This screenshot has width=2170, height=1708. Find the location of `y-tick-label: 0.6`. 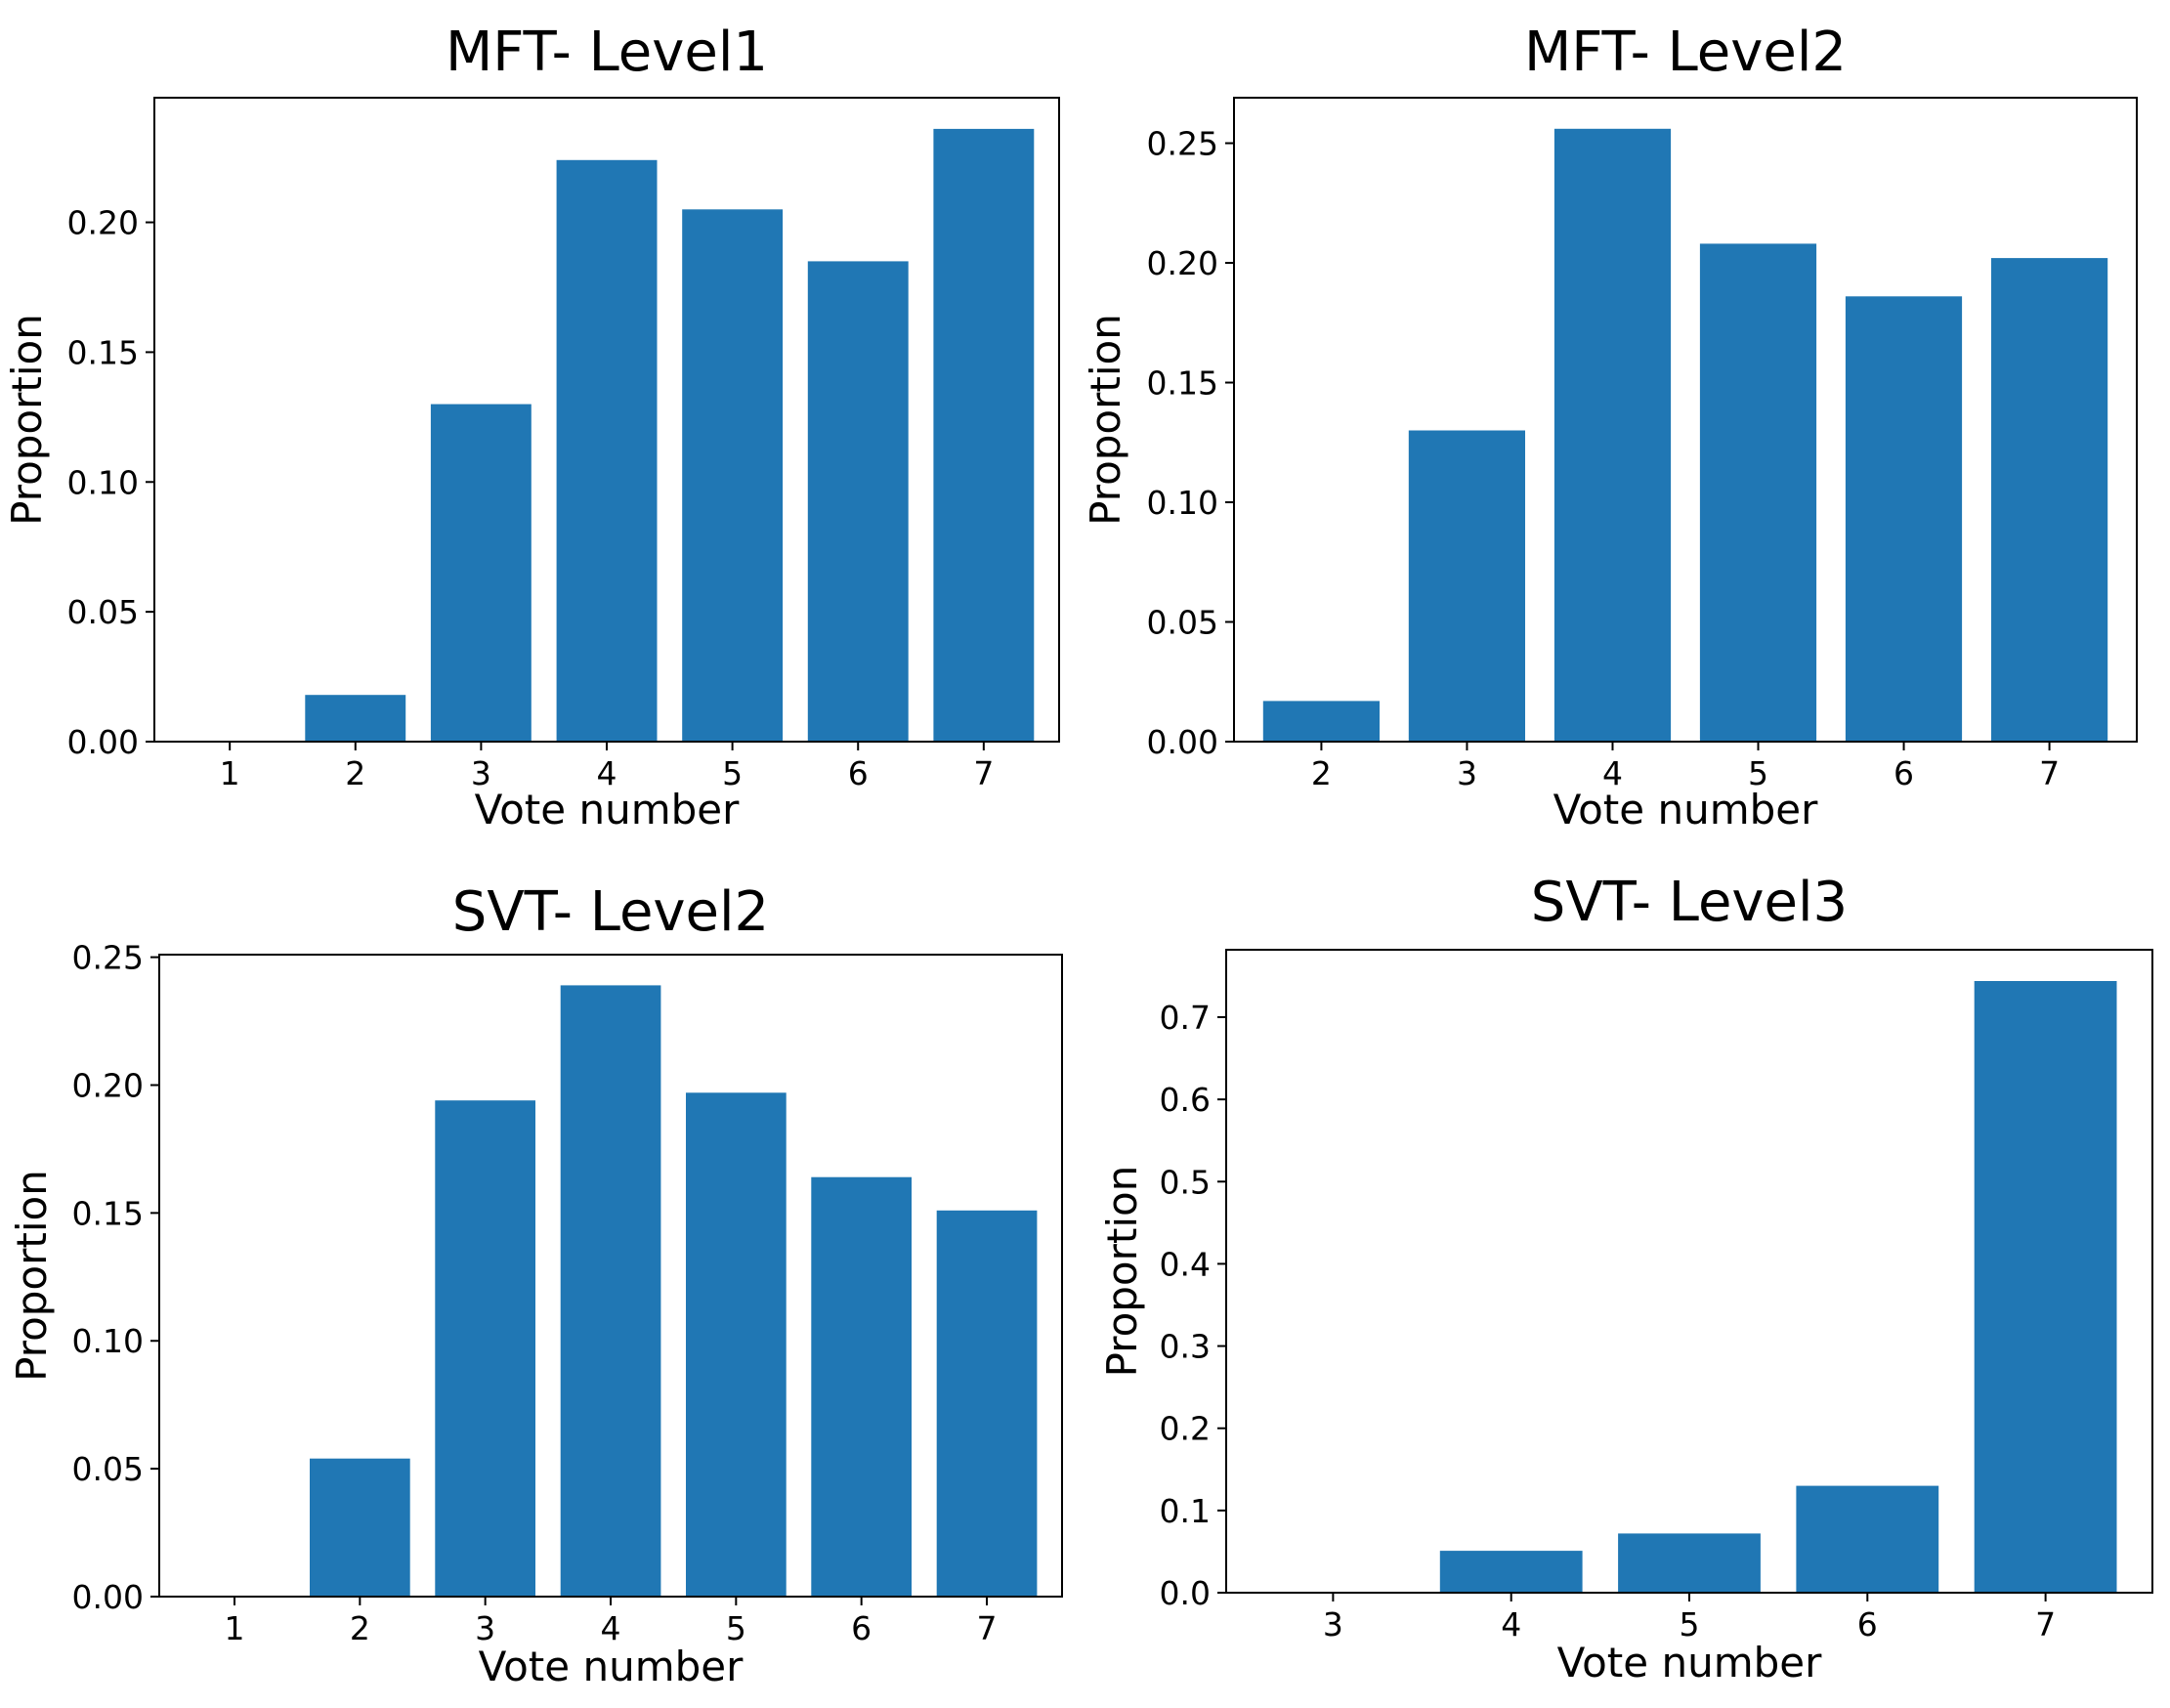

y-tick-label: 0.6 is located at coordinates (1185, 1100).